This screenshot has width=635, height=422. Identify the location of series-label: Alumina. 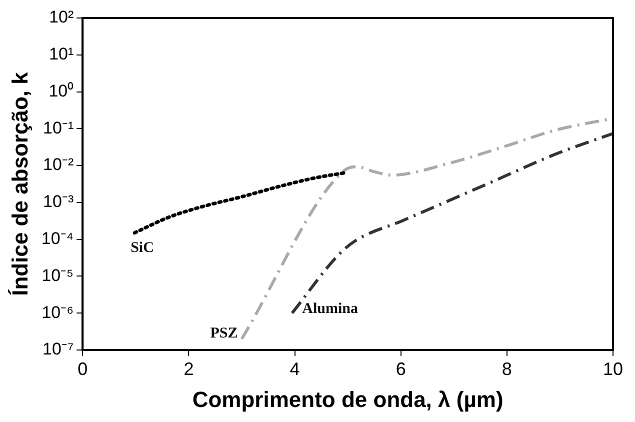
(330, 308).